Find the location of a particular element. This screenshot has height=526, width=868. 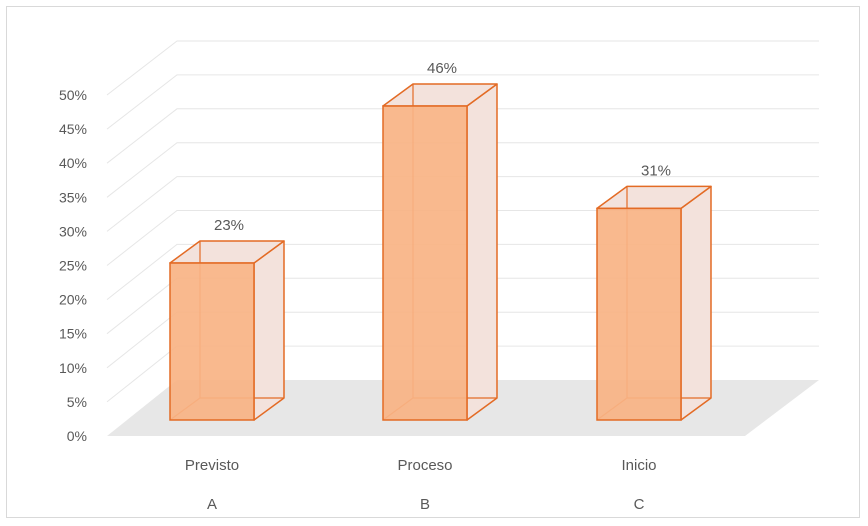

y-tick-label: 25% is located at coordinates (73, 266).